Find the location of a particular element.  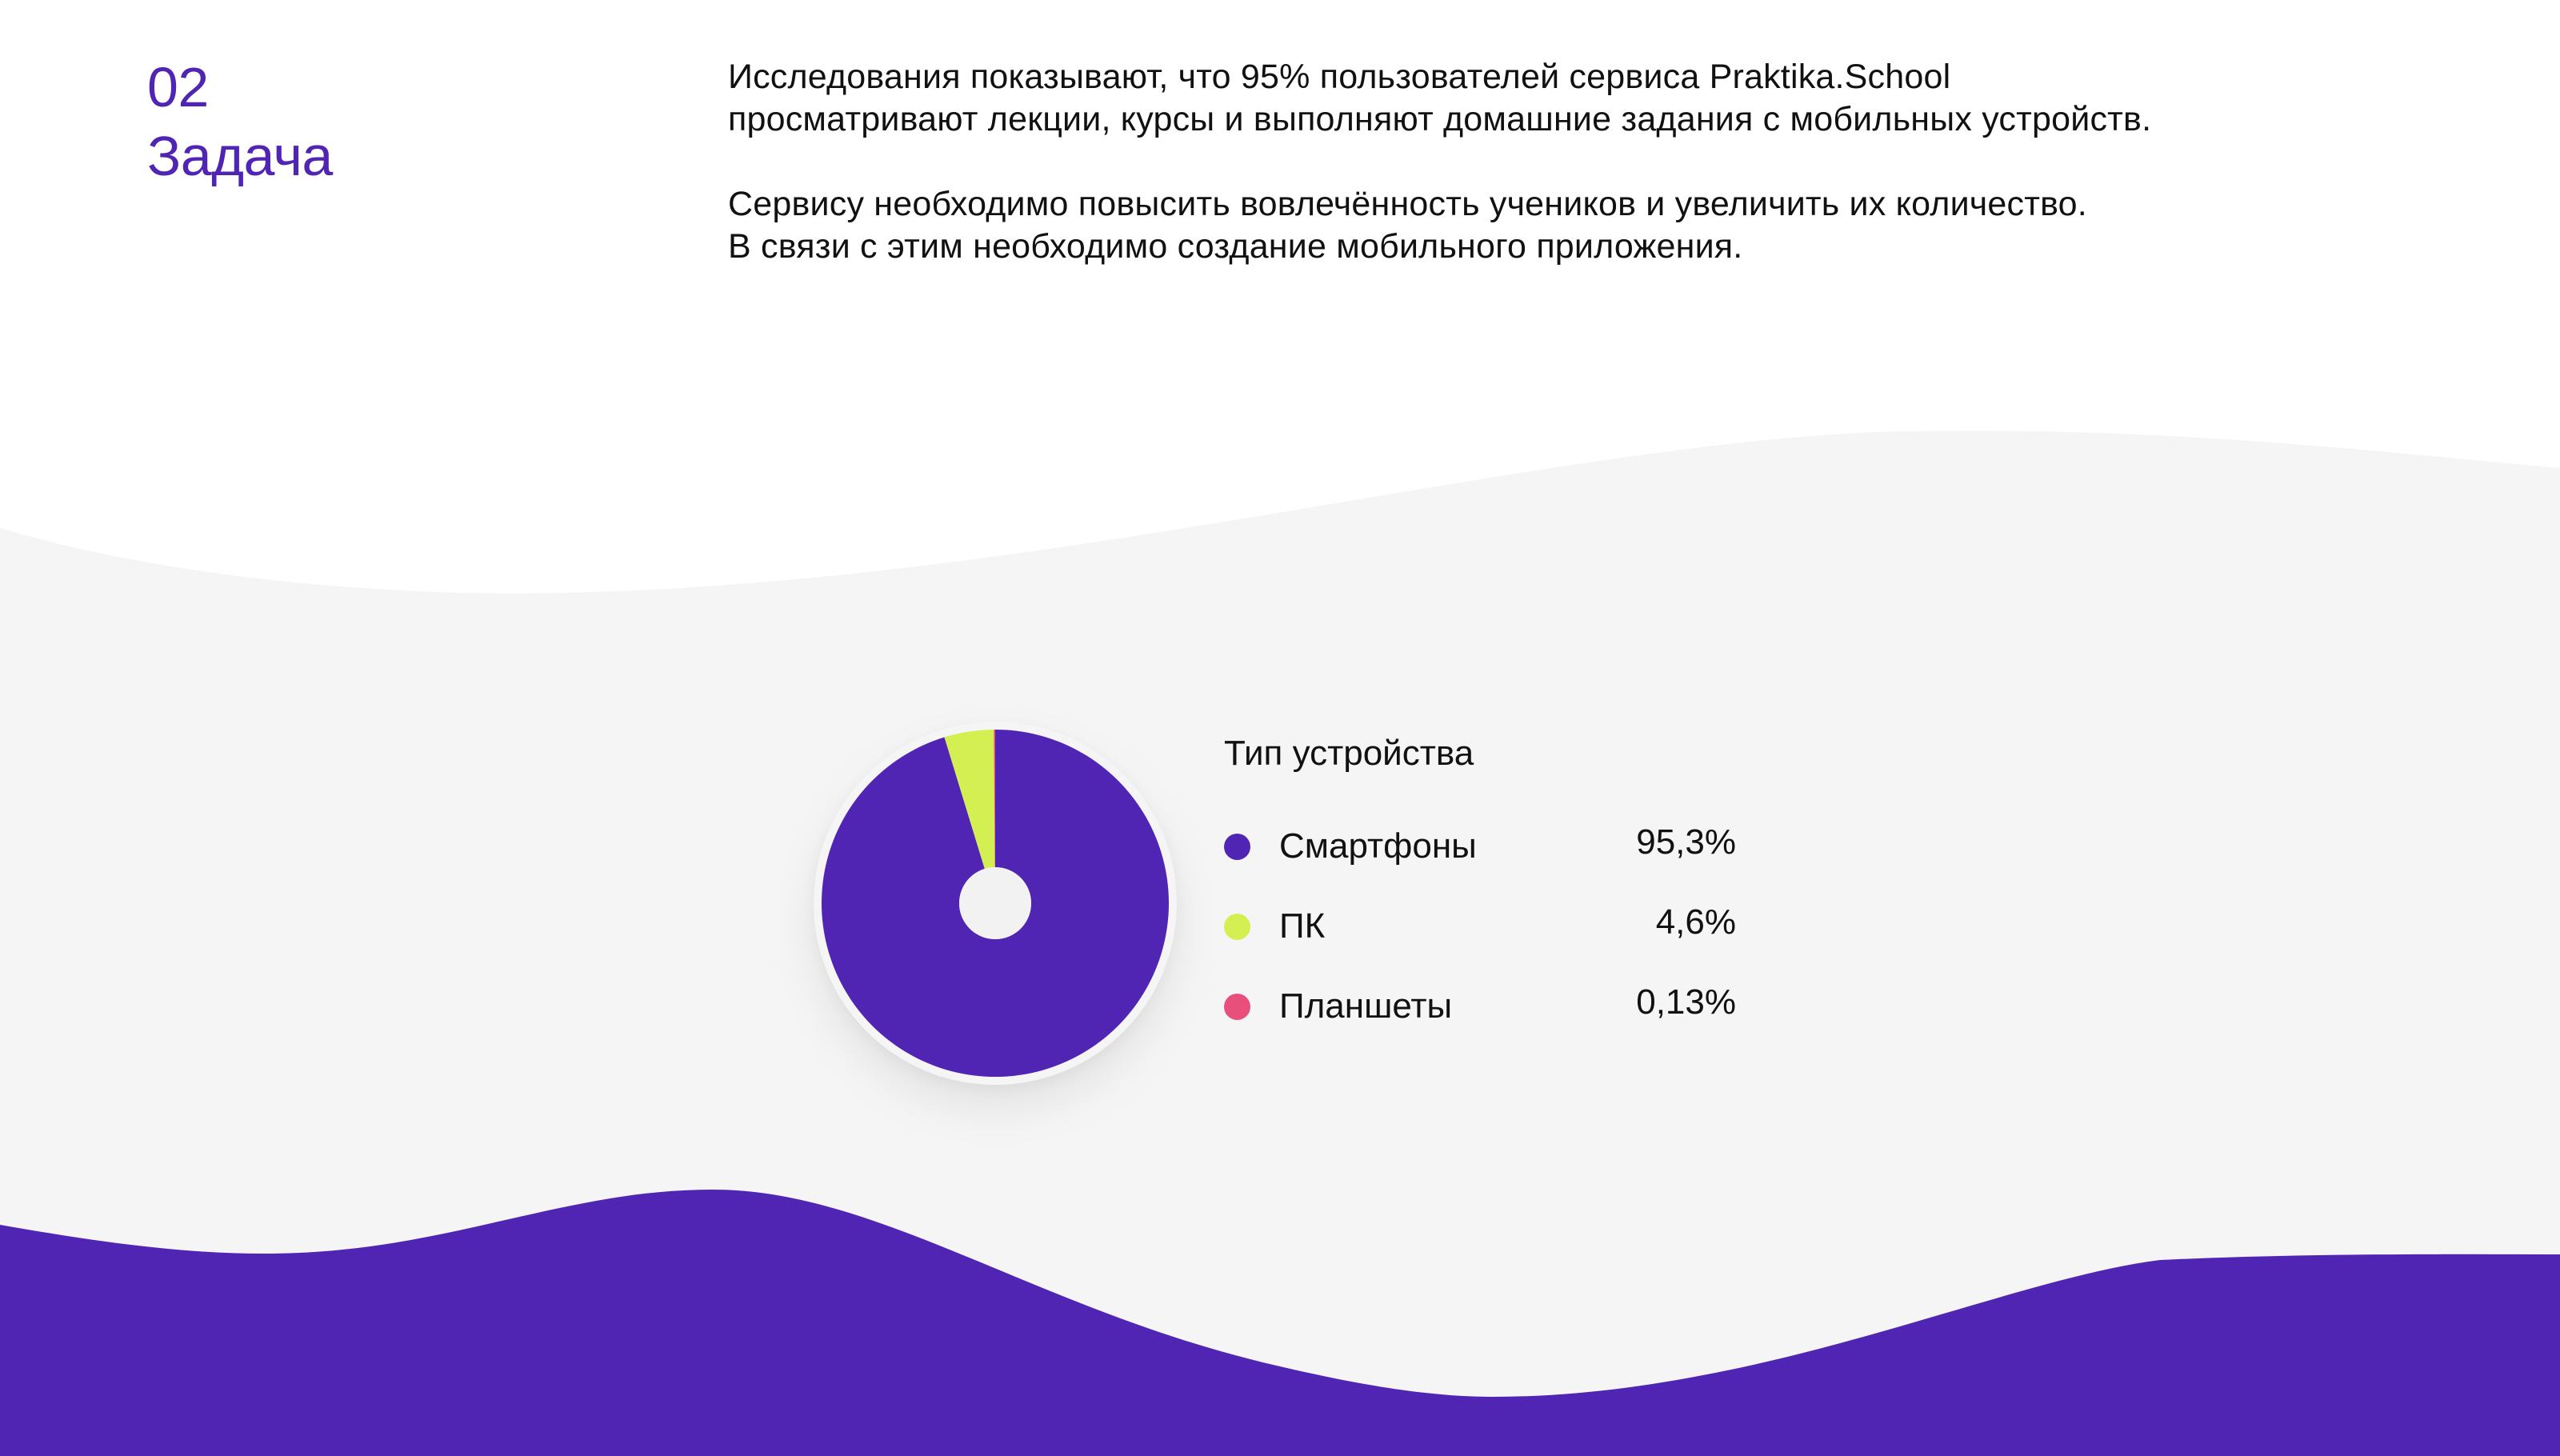

legend-label: Смартфоны is located at coordinates (1378, 846).